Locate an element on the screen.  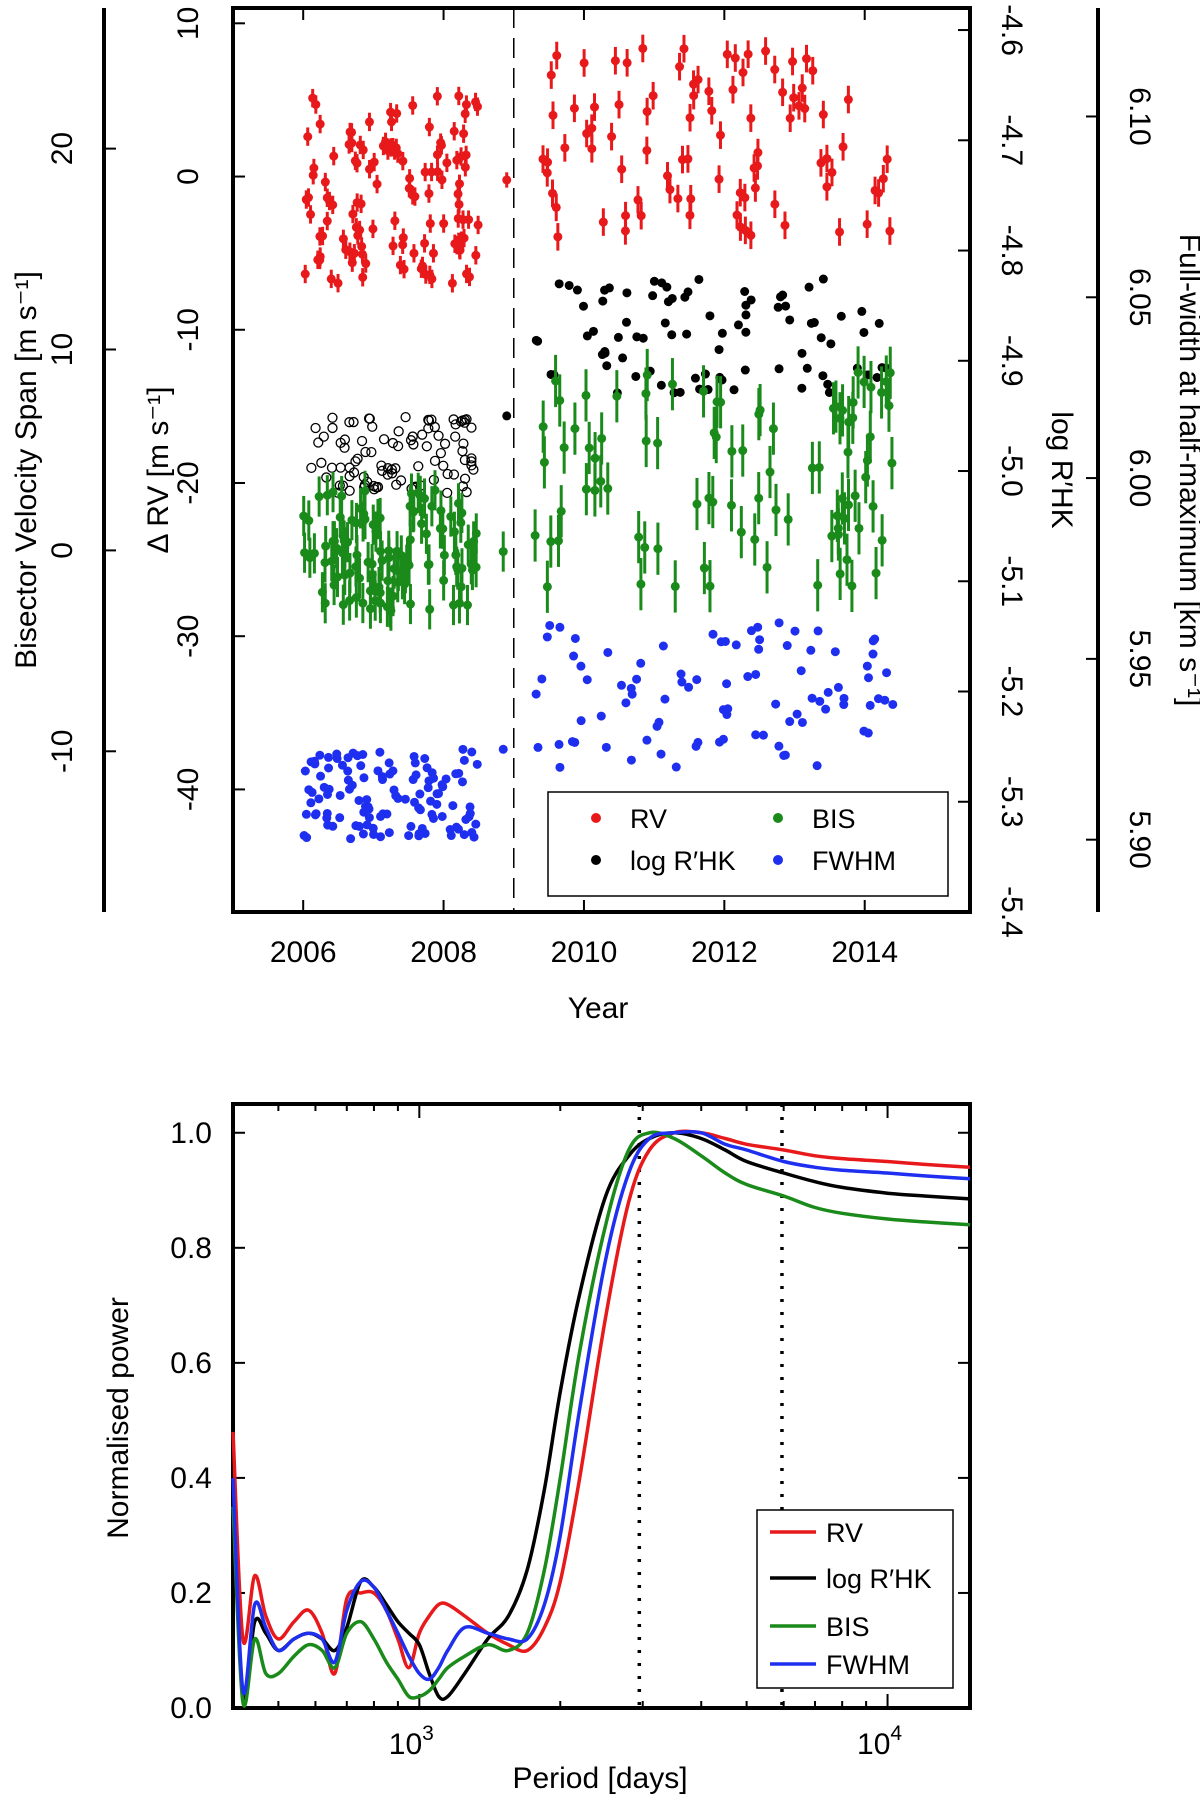
rhk-tick-label: -5.4 is located at coordinates (1011, 912).